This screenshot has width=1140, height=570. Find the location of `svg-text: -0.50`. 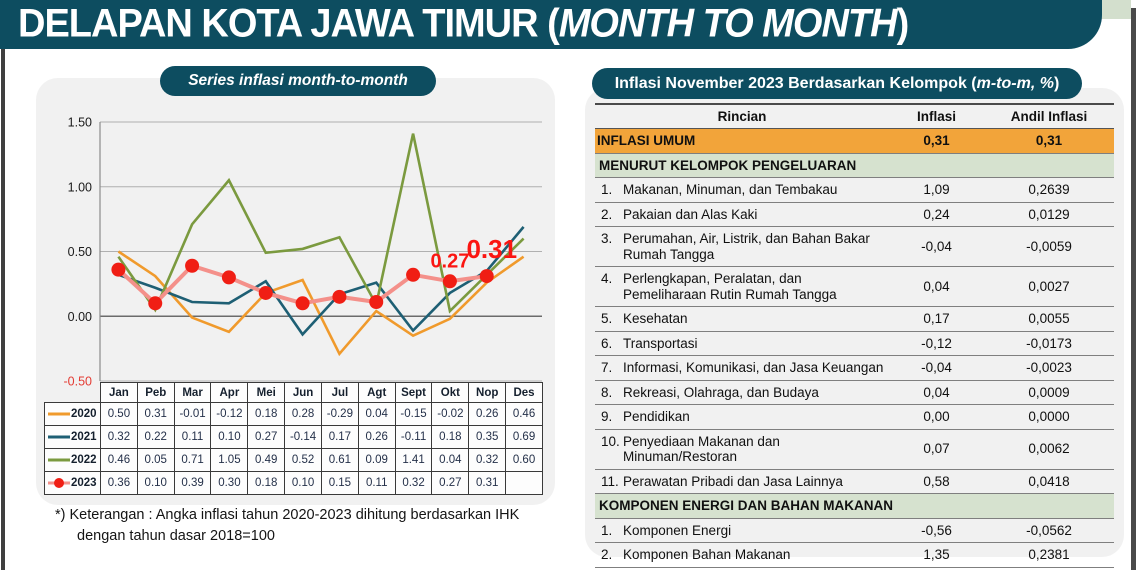

svg-text: -0.50 is located at coordinates (78, 382).